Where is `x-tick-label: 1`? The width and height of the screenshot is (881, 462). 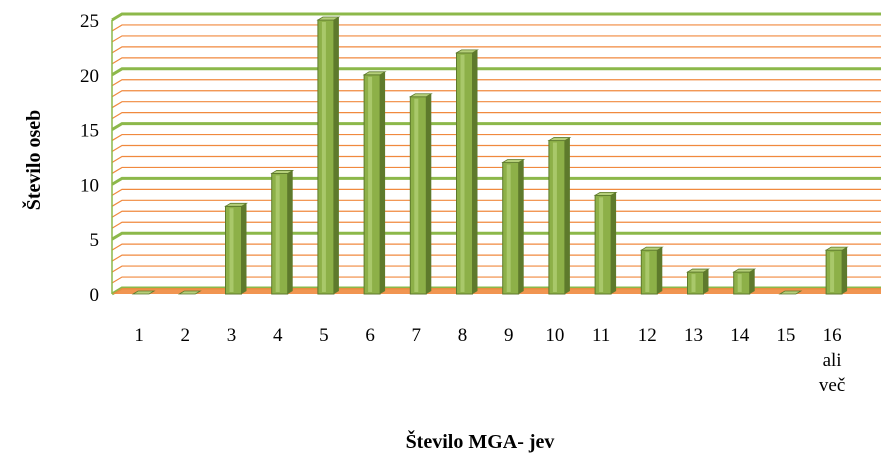 x-tick-label: 1 is located at coordinates (139, 335).